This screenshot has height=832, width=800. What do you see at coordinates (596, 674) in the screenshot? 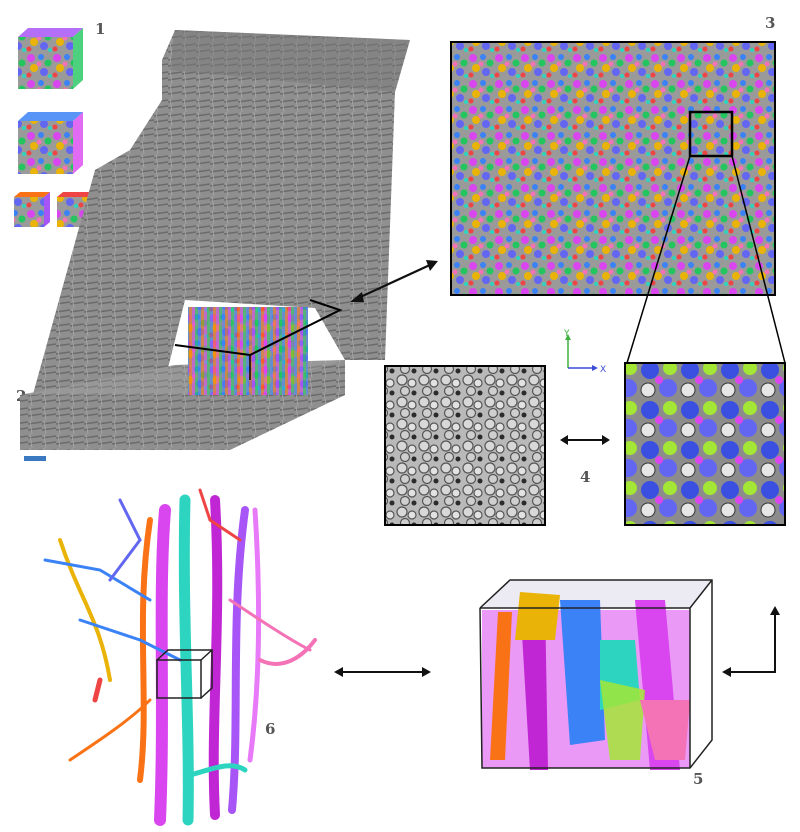
I see `panel-5-cube` at bounding box center [596, 674].